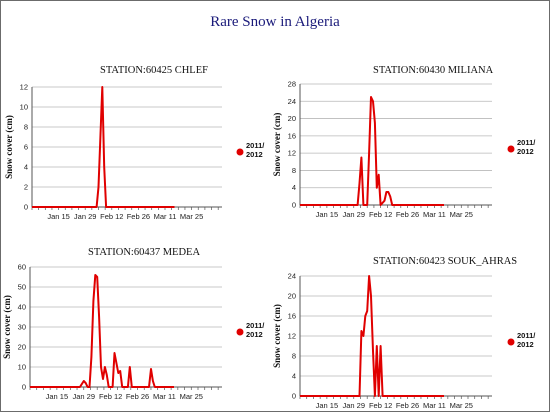  Describe the element at coordinates (26, 187) in the screenshot. I see `y-tick-label: 2` at that location.